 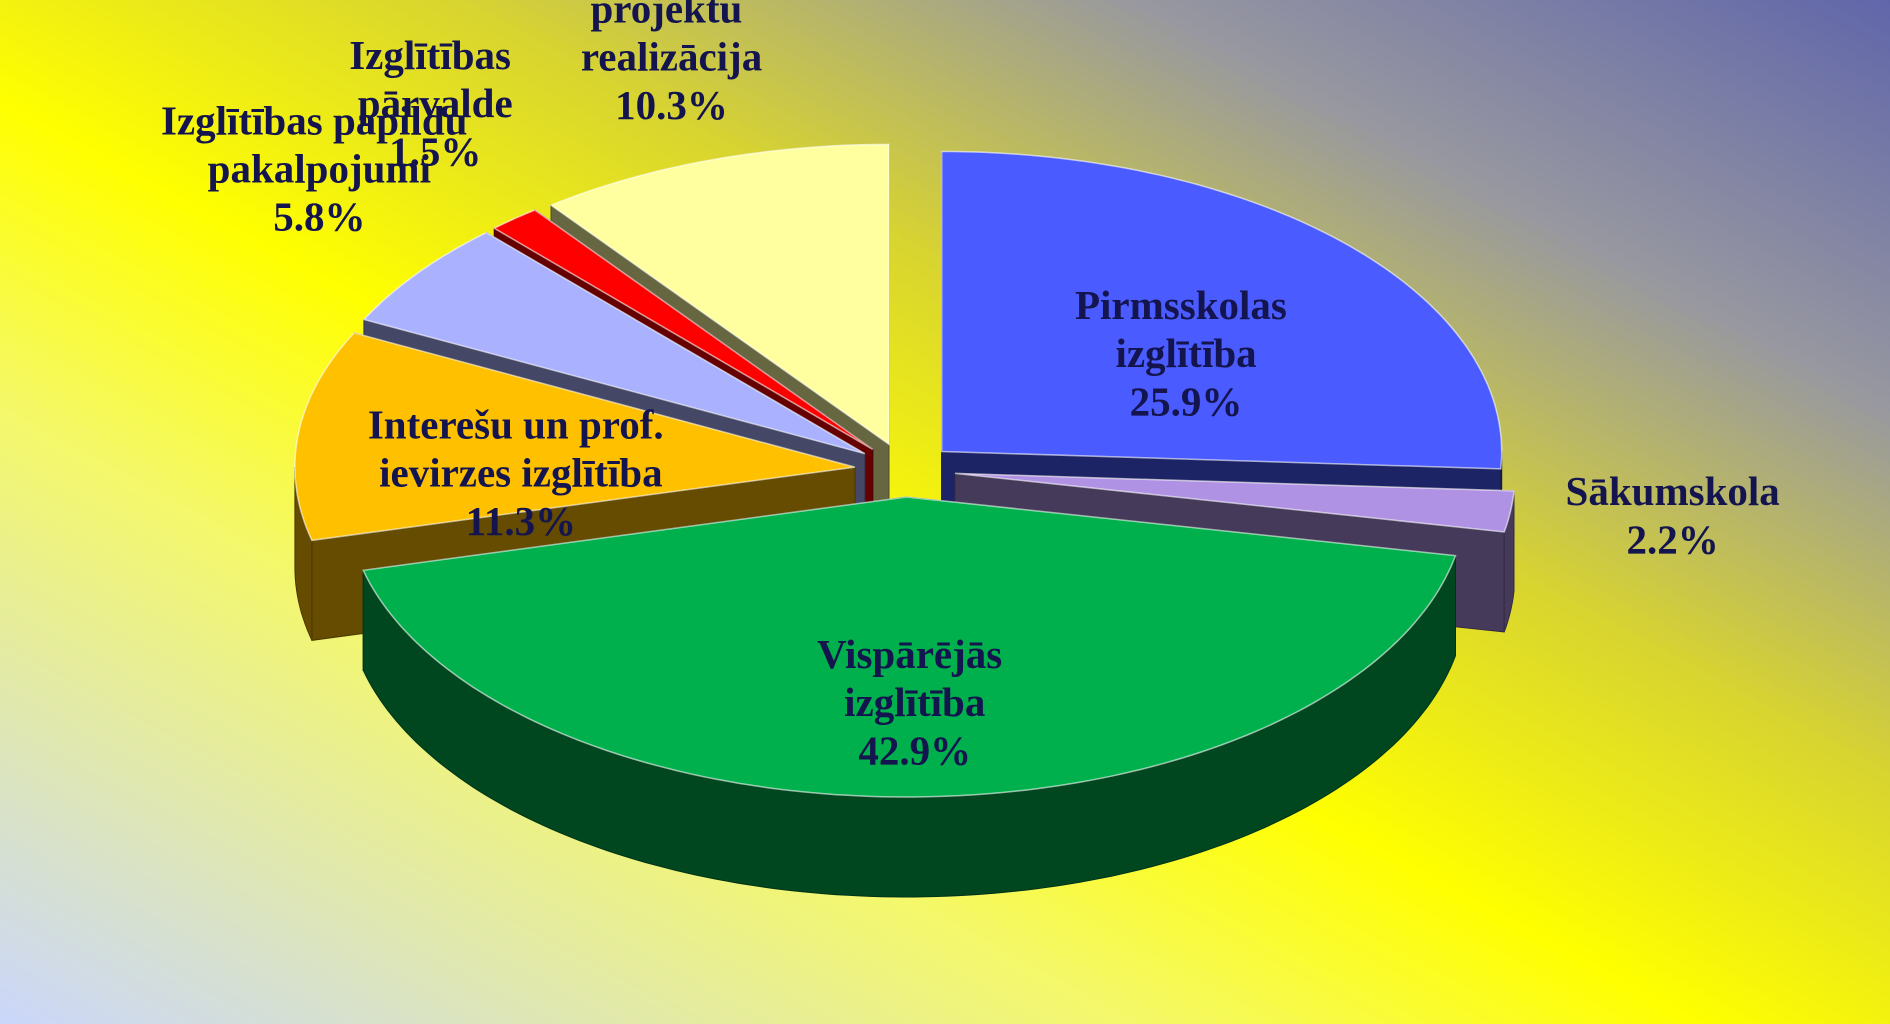 What do you see at coordinates (914, 750) in the screenshot?
I see `slice-value-label: 42.9%` at bounding box center [914, 750].